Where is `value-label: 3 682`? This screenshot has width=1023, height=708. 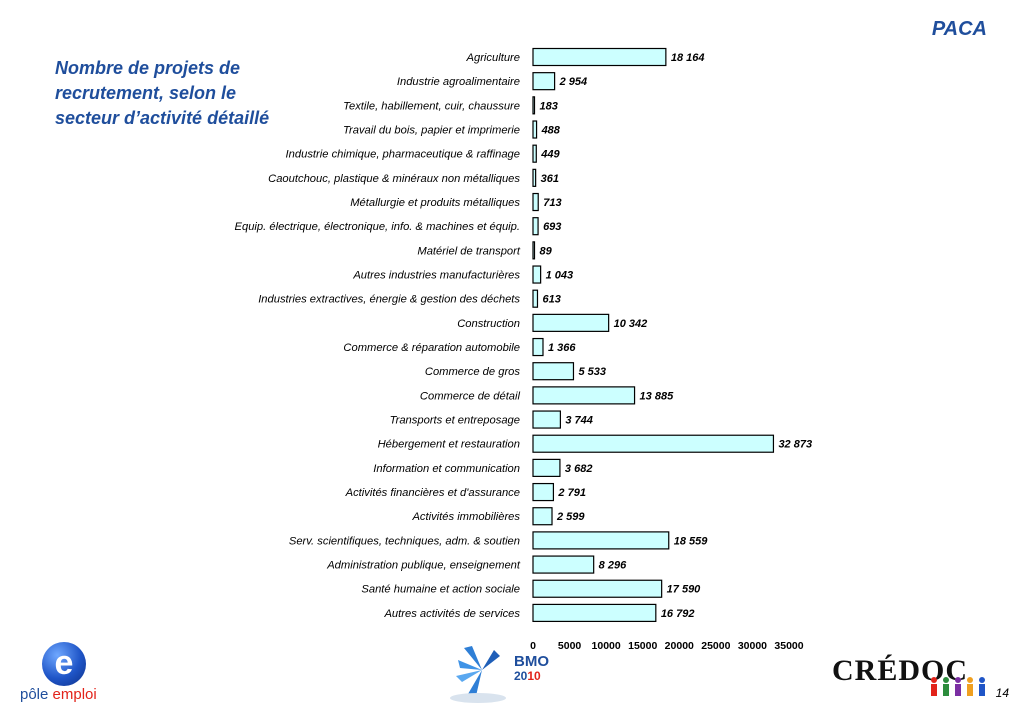 value-label: 3 682 is located at coordinates (579, 469).